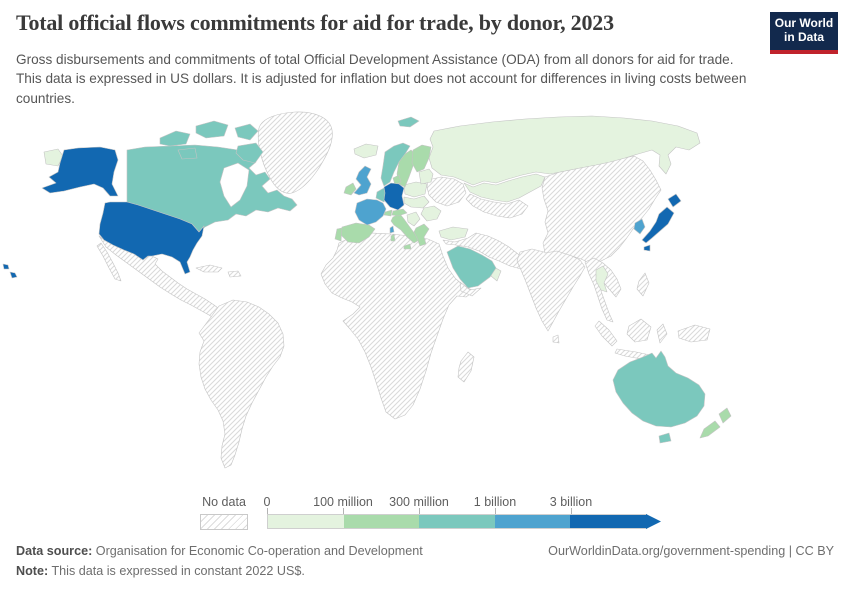  I want to click on country-canada-victoria, so click(187, 153).